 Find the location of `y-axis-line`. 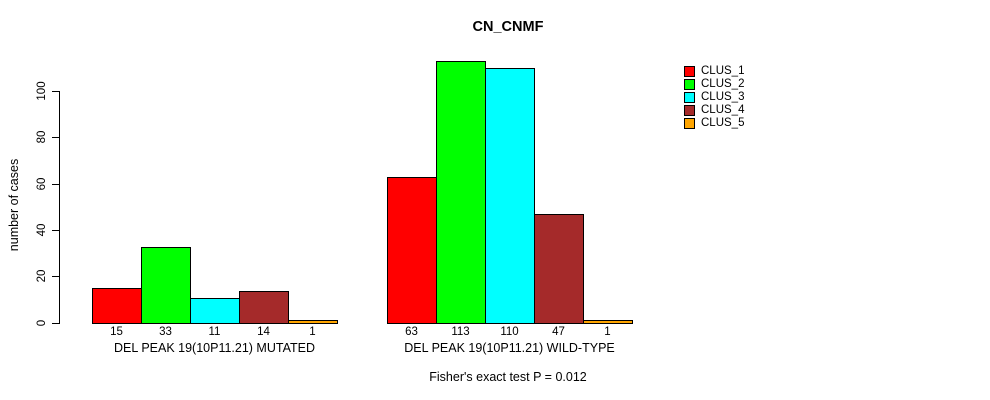

y-axis-line is located at coordinates (59, 207).